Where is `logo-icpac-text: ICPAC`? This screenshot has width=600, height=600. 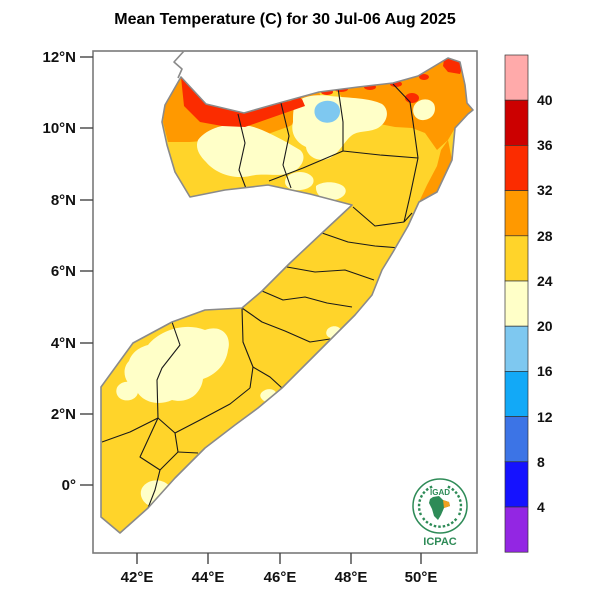 logo-icpac-text: ICPAC is located at coordinates (439, 542).